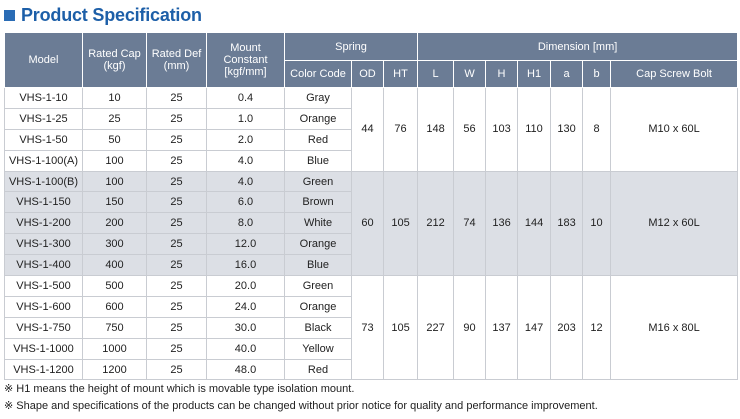  I want to click on cell-od: 73, so click(367, 328).